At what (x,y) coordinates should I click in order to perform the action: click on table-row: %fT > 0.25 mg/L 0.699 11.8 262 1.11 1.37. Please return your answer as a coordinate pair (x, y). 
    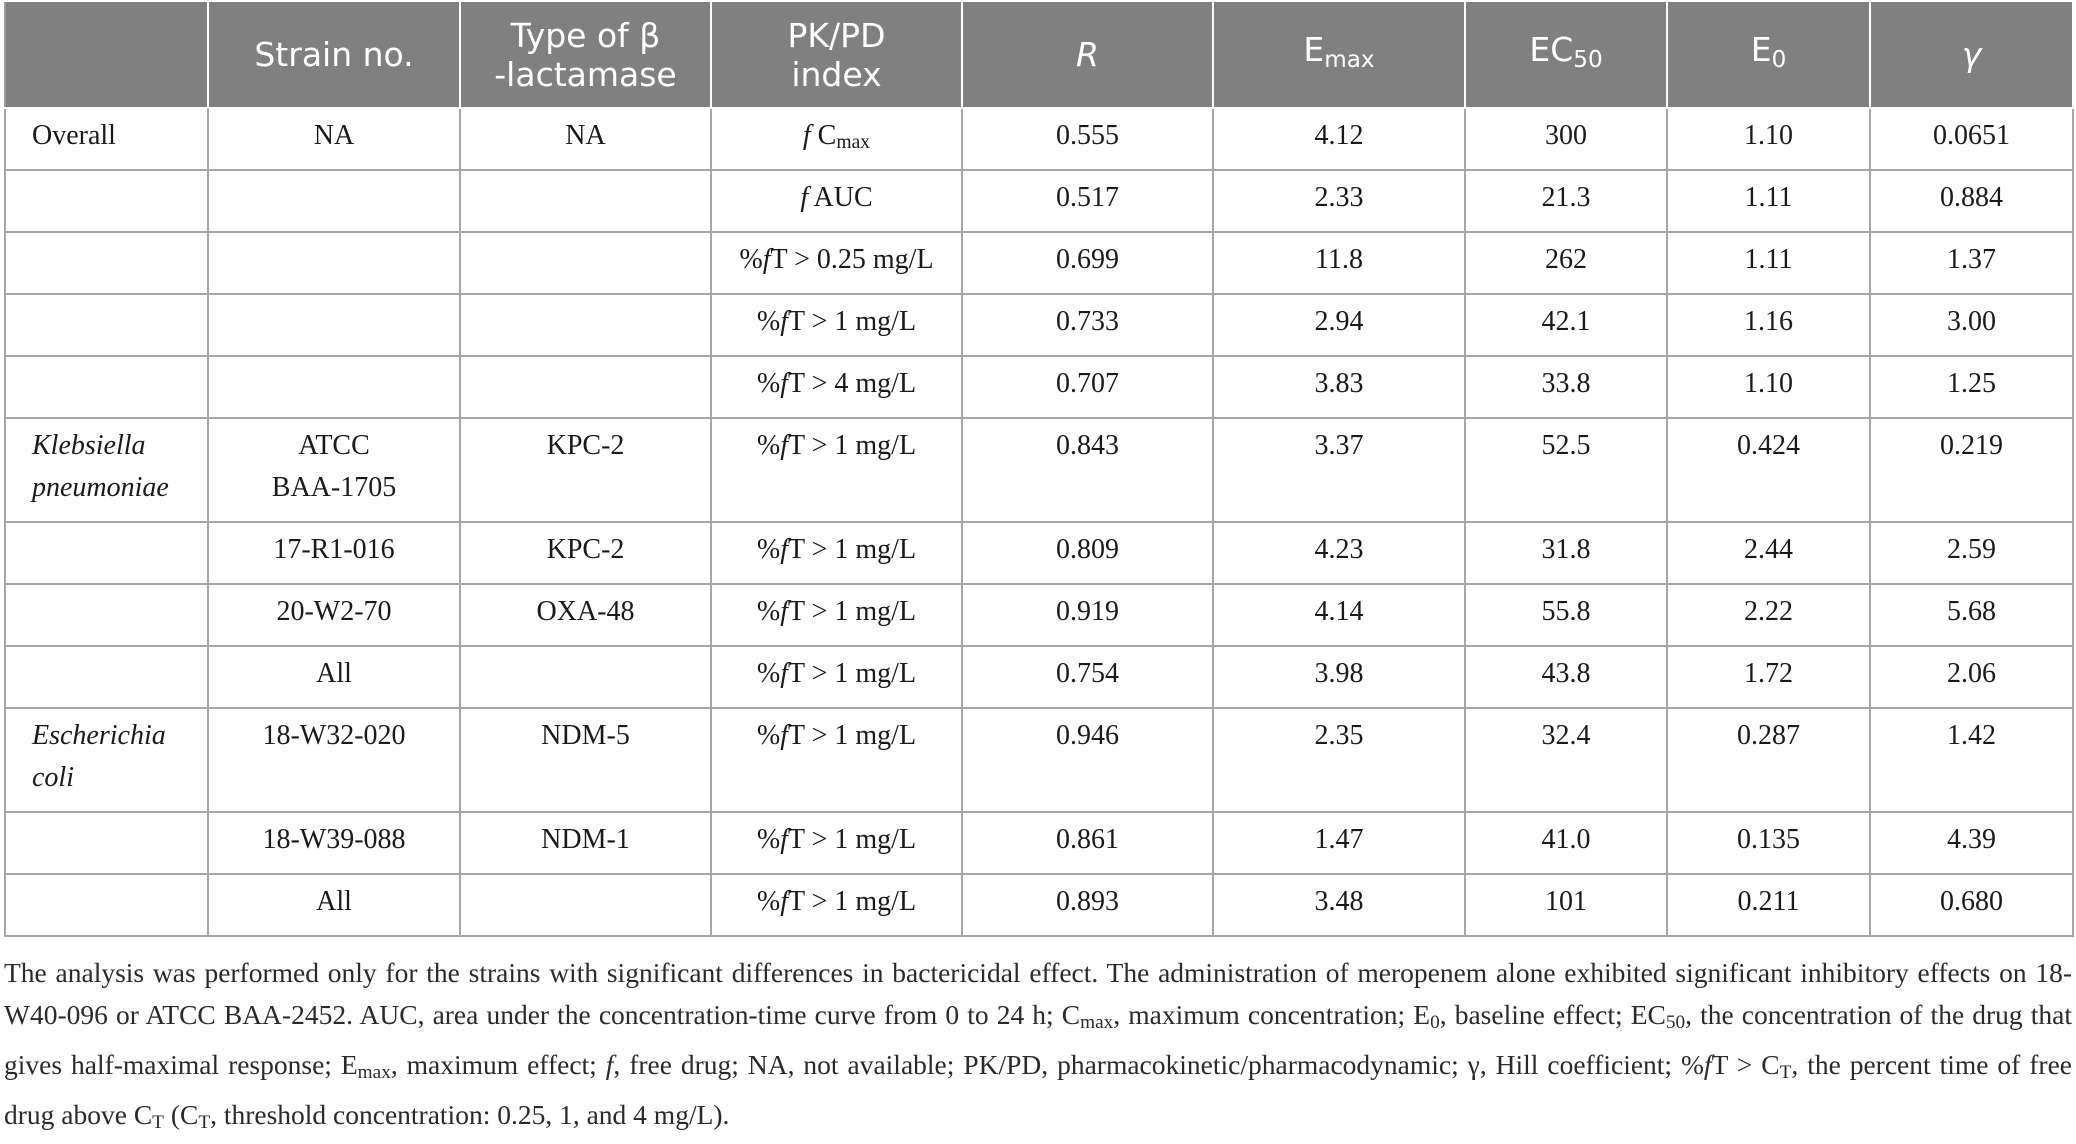
    Looking at the image, I should click on (1039, 263).